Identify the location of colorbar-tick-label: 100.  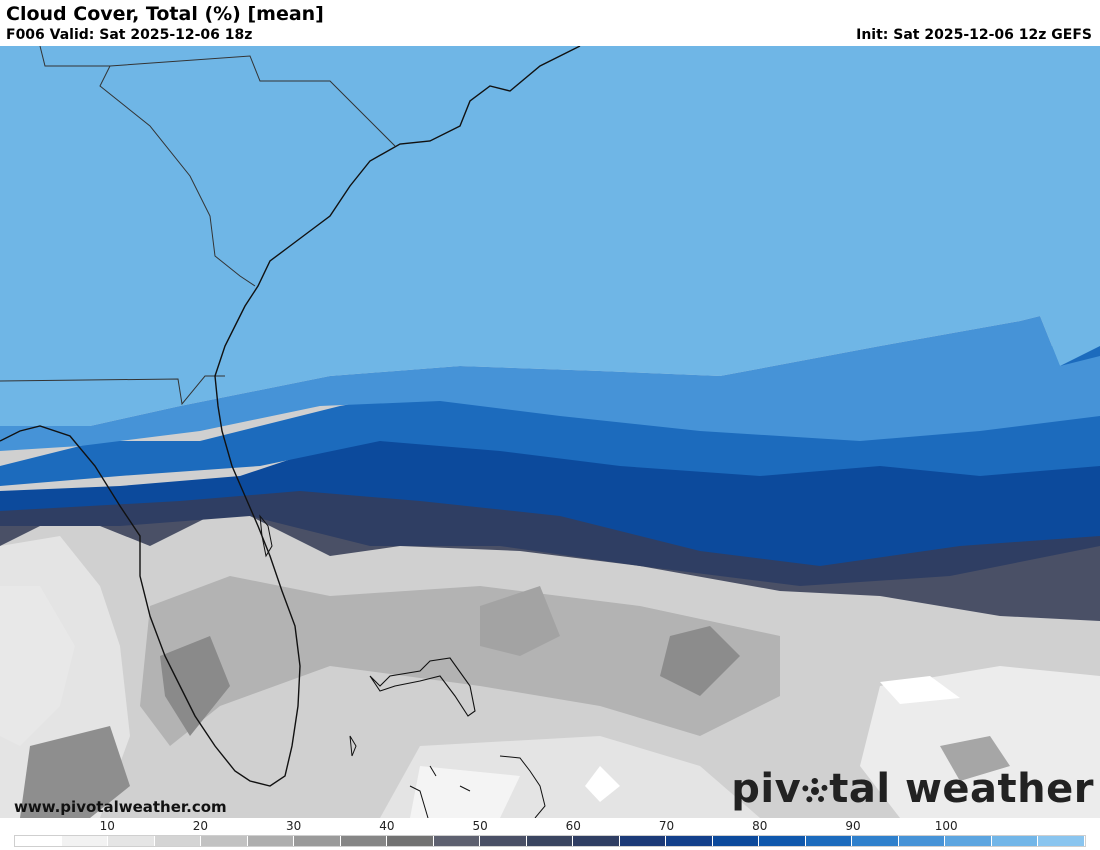
(946, 826).